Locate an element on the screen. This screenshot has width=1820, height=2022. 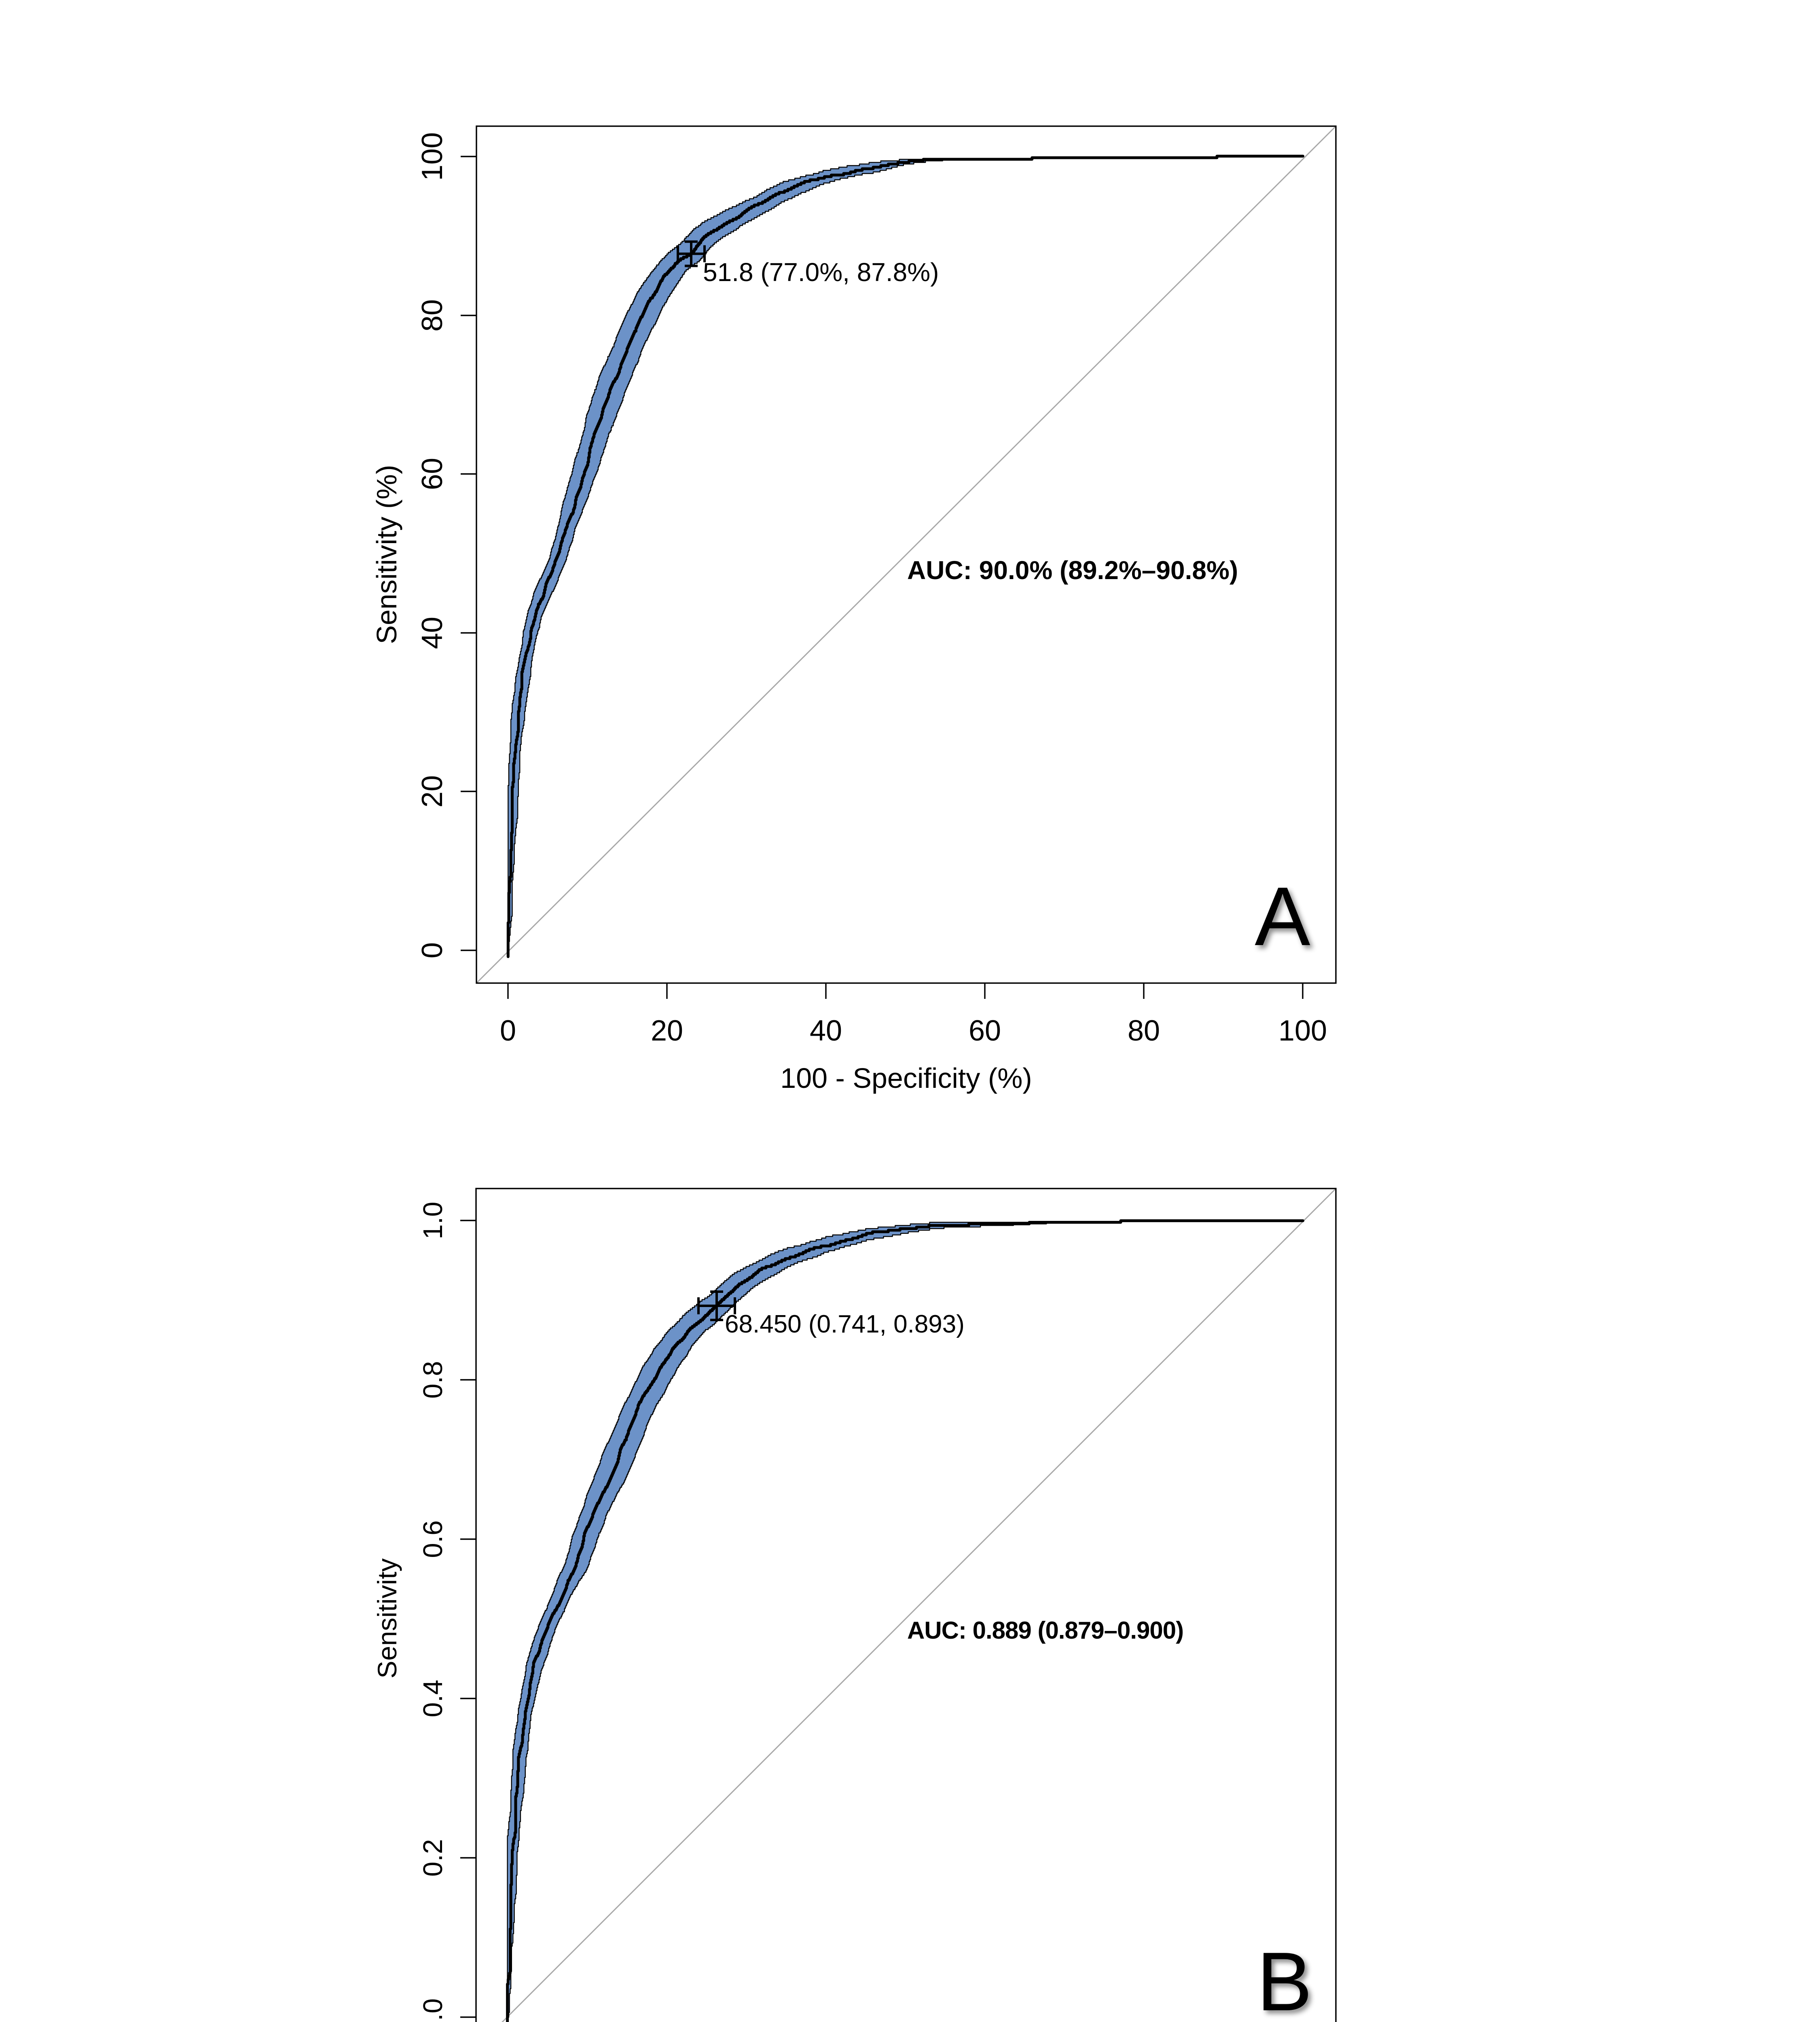
svg-text: 0.0 is located at coordinates (433, 2010).